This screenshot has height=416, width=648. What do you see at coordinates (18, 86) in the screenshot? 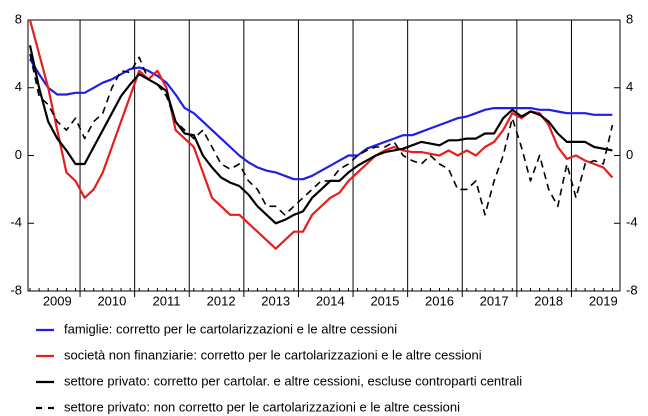
I see `y-tick-label: 4` at bounding box center [18, 86].